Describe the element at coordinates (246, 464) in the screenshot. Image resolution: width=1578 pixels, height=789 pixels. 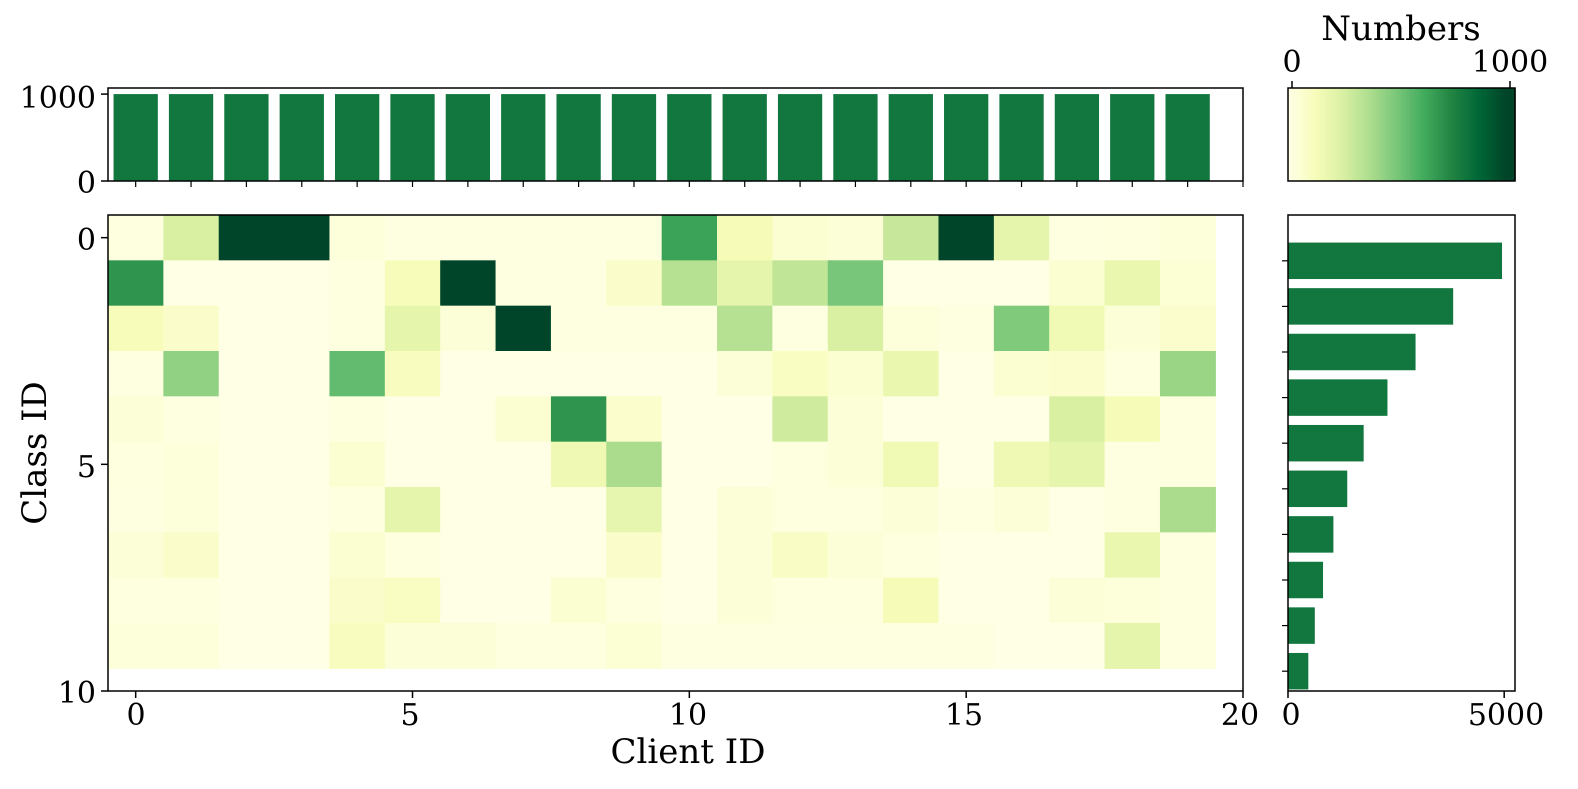
I see `heatmap-cell-r5-c2` at that location.